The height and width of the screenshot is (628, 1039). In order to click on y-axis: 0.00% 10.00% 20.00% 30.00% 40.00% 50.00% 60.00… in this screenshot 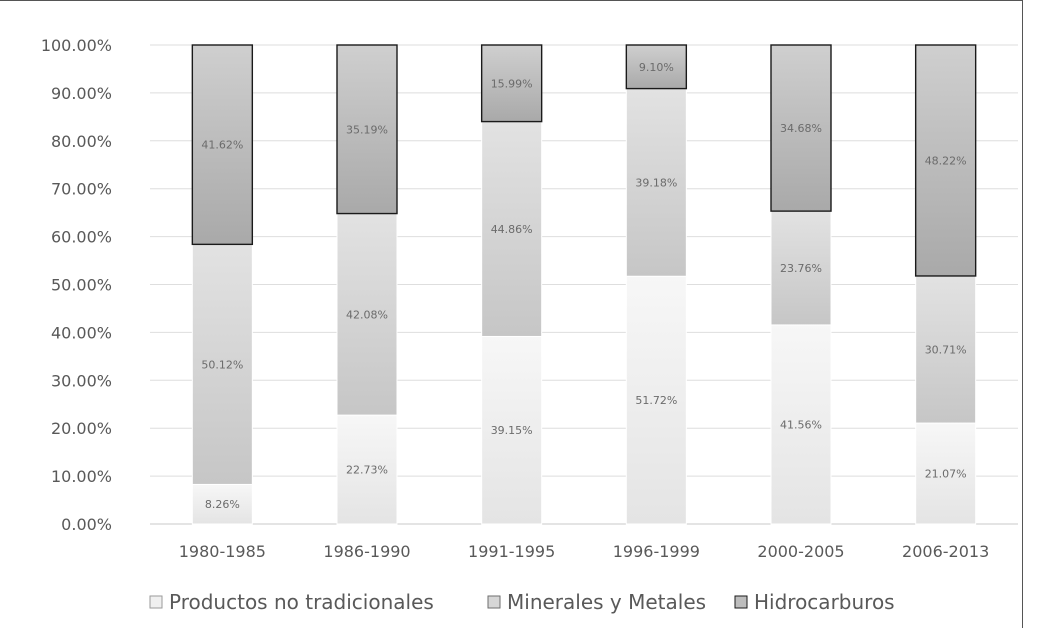, I will do `click(76, 285)`.